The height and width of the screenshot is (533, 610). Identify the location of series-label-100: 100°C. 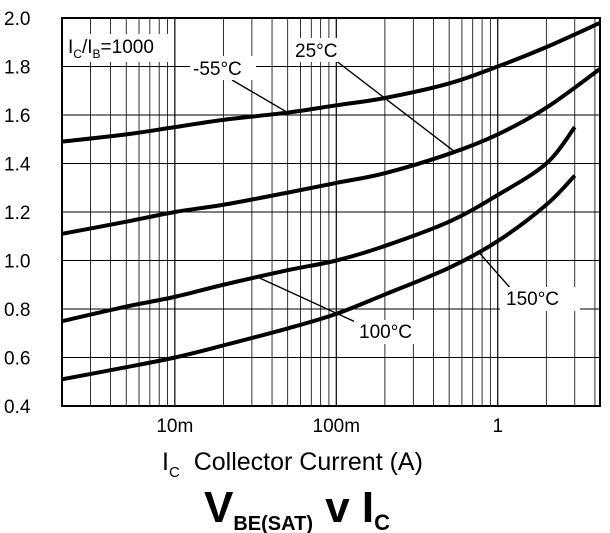
(385, 332).